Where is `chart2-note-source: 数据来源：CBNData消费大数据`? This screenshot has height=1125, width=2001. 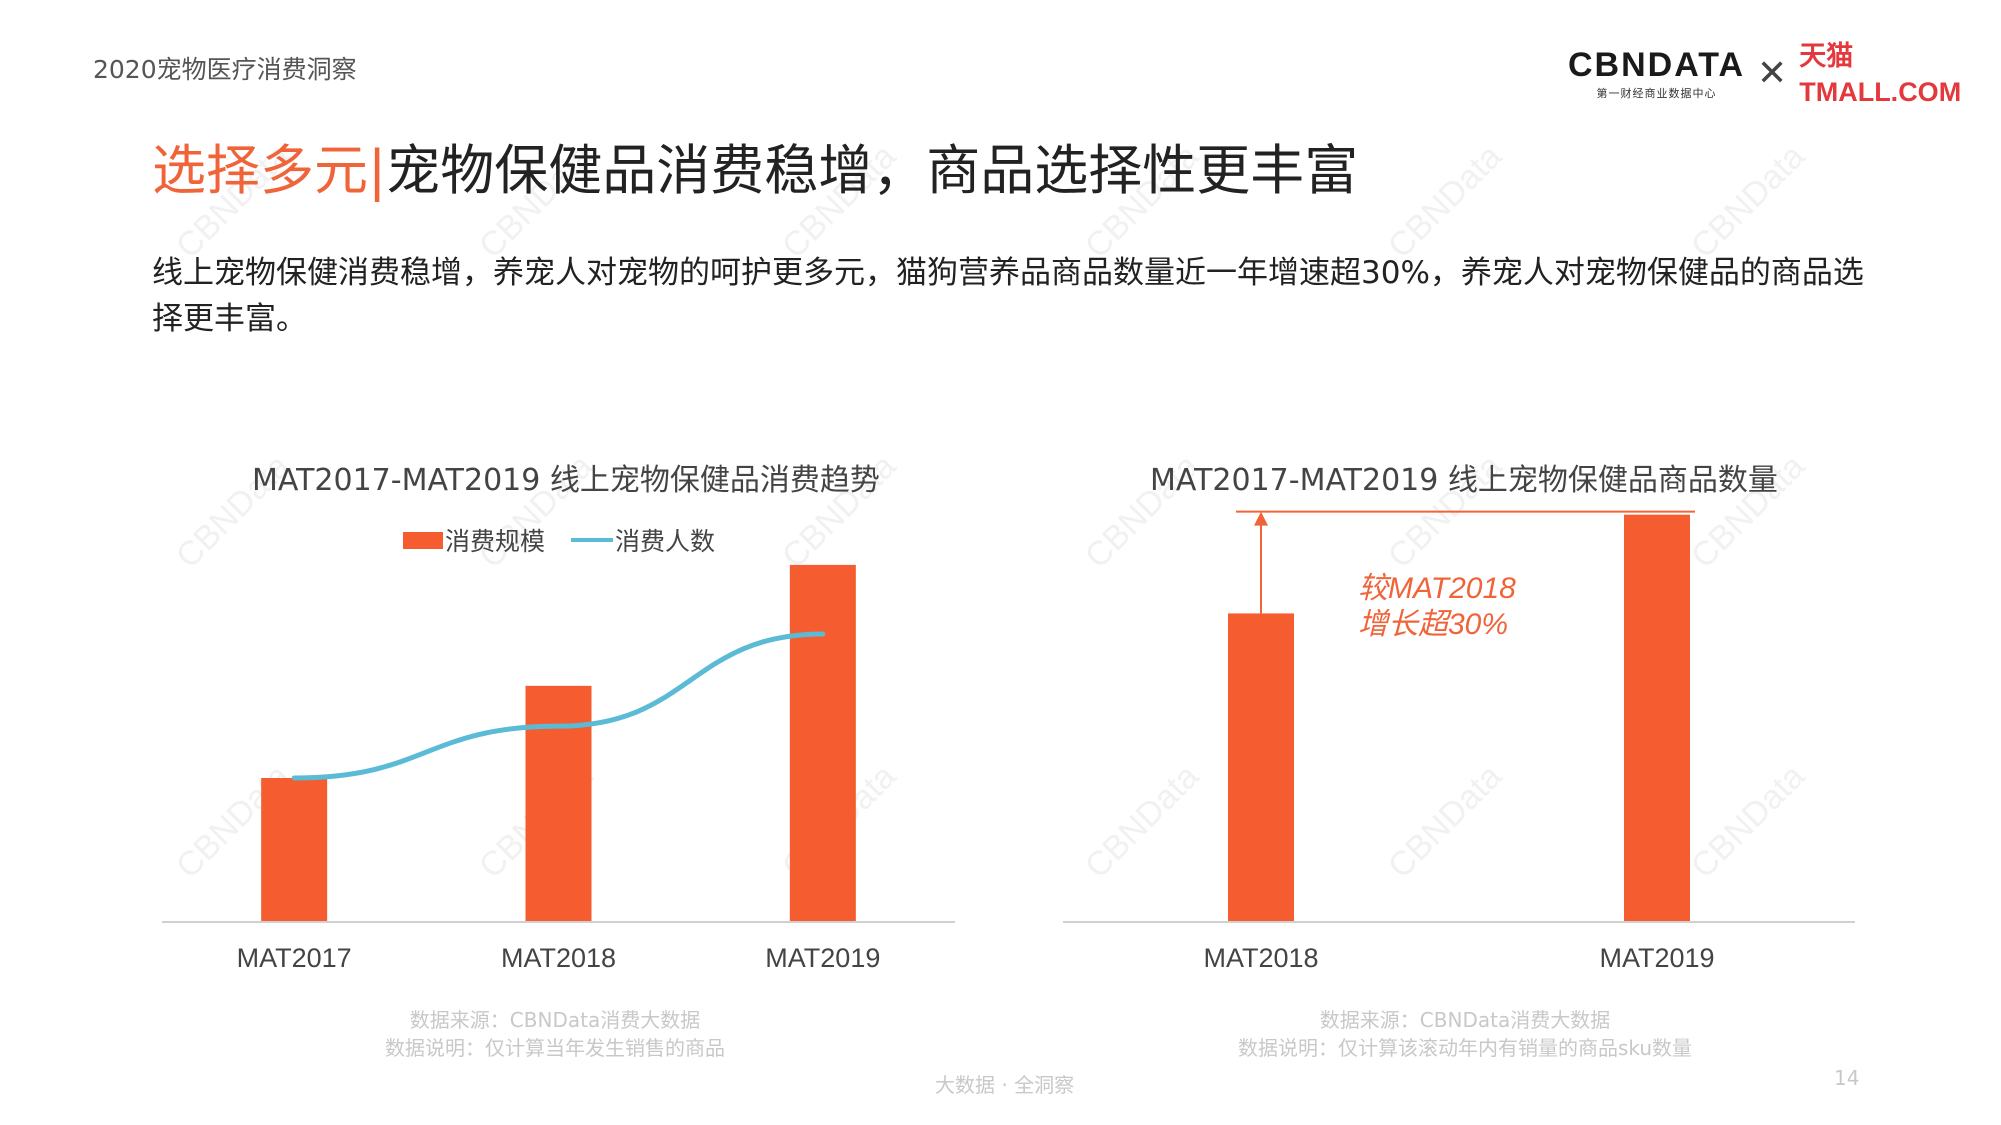
chart2-note-source: 数据来源：CBNData消费大数据 is located at coordinates (1465, 1020).